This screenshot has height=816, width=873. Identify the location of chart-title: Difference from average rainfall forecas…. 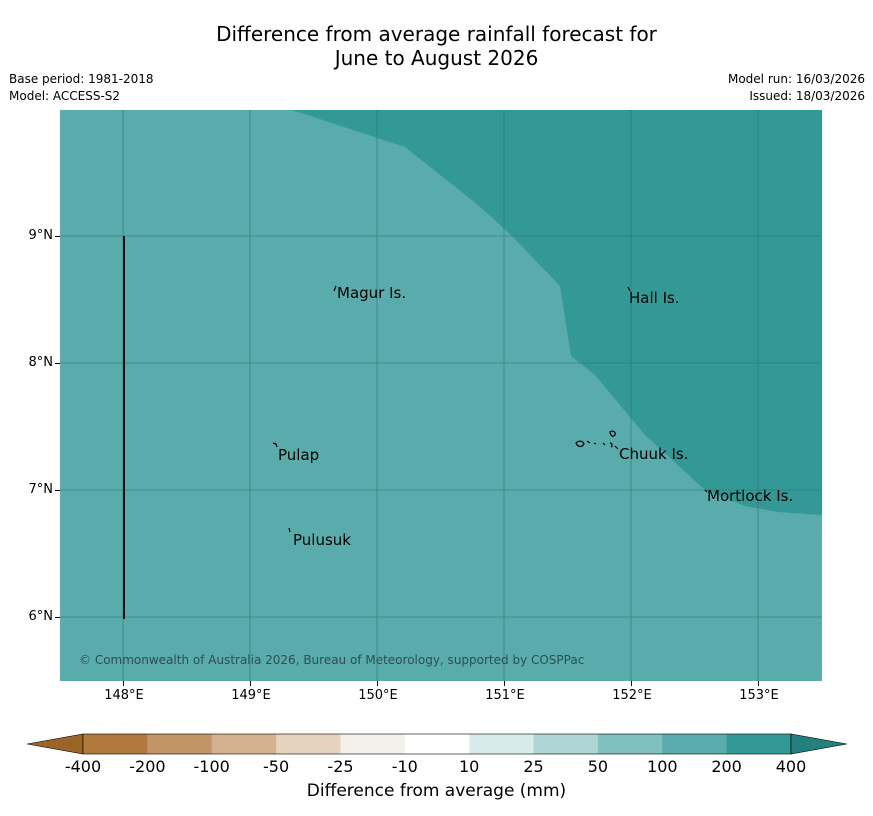
(436, 46).